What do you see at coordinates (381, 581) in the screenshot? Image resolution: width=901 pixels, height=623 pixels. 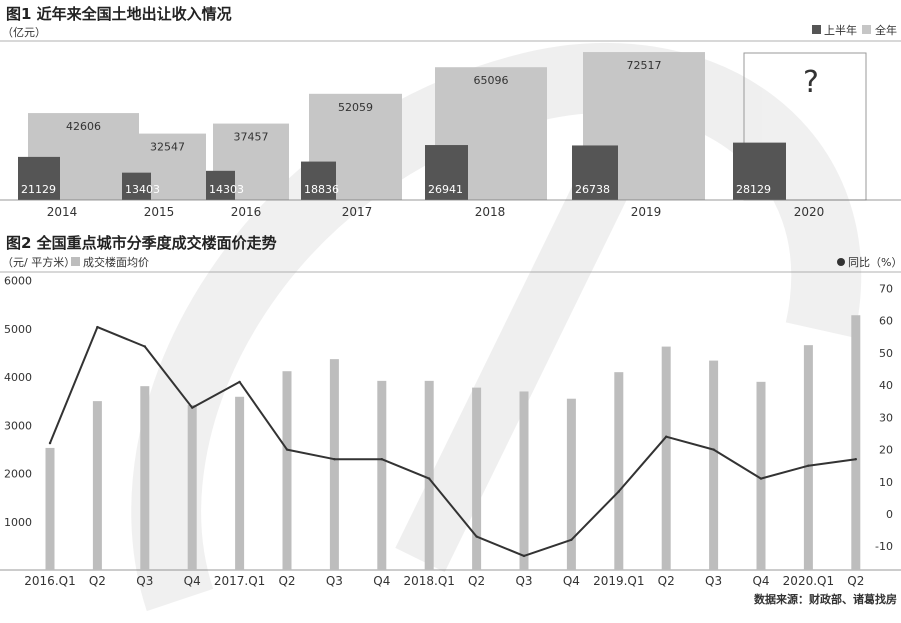 I see `x-label-7: Q4` at bounding box center [381, 581].